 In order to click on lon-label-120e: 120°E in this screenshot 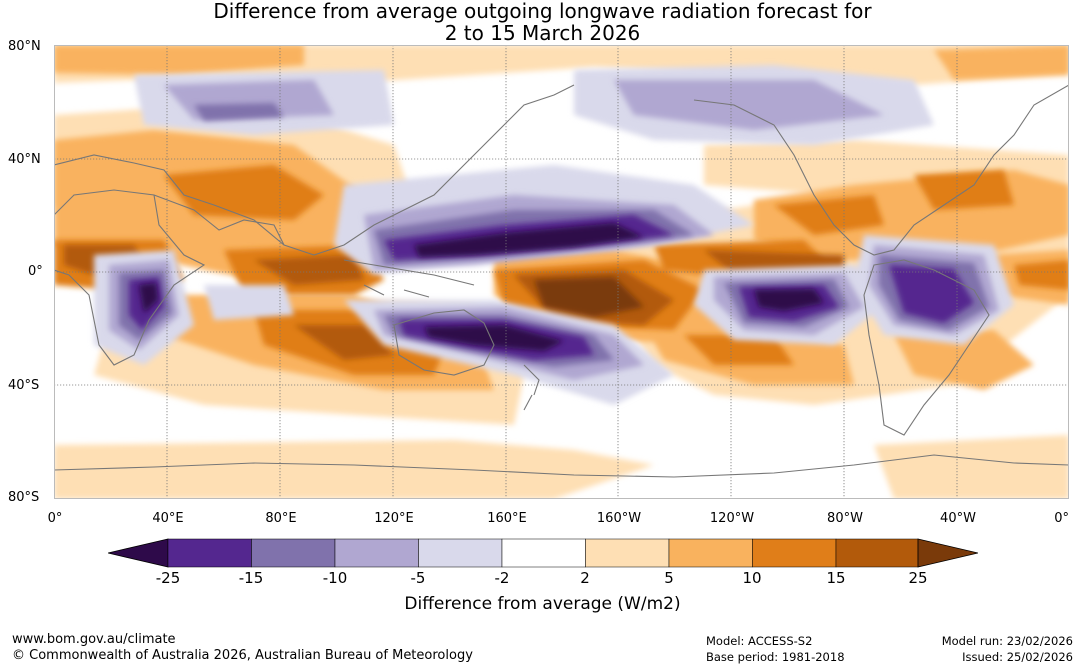, I will do `click(394, 518)`.